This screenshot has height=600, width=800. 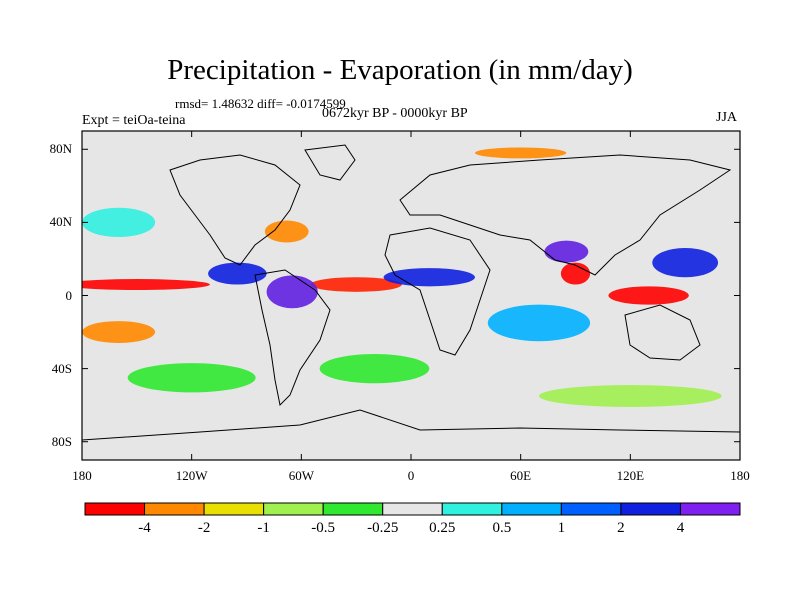 I want to click on lon-label: 60W, so click(x=301, y=475).